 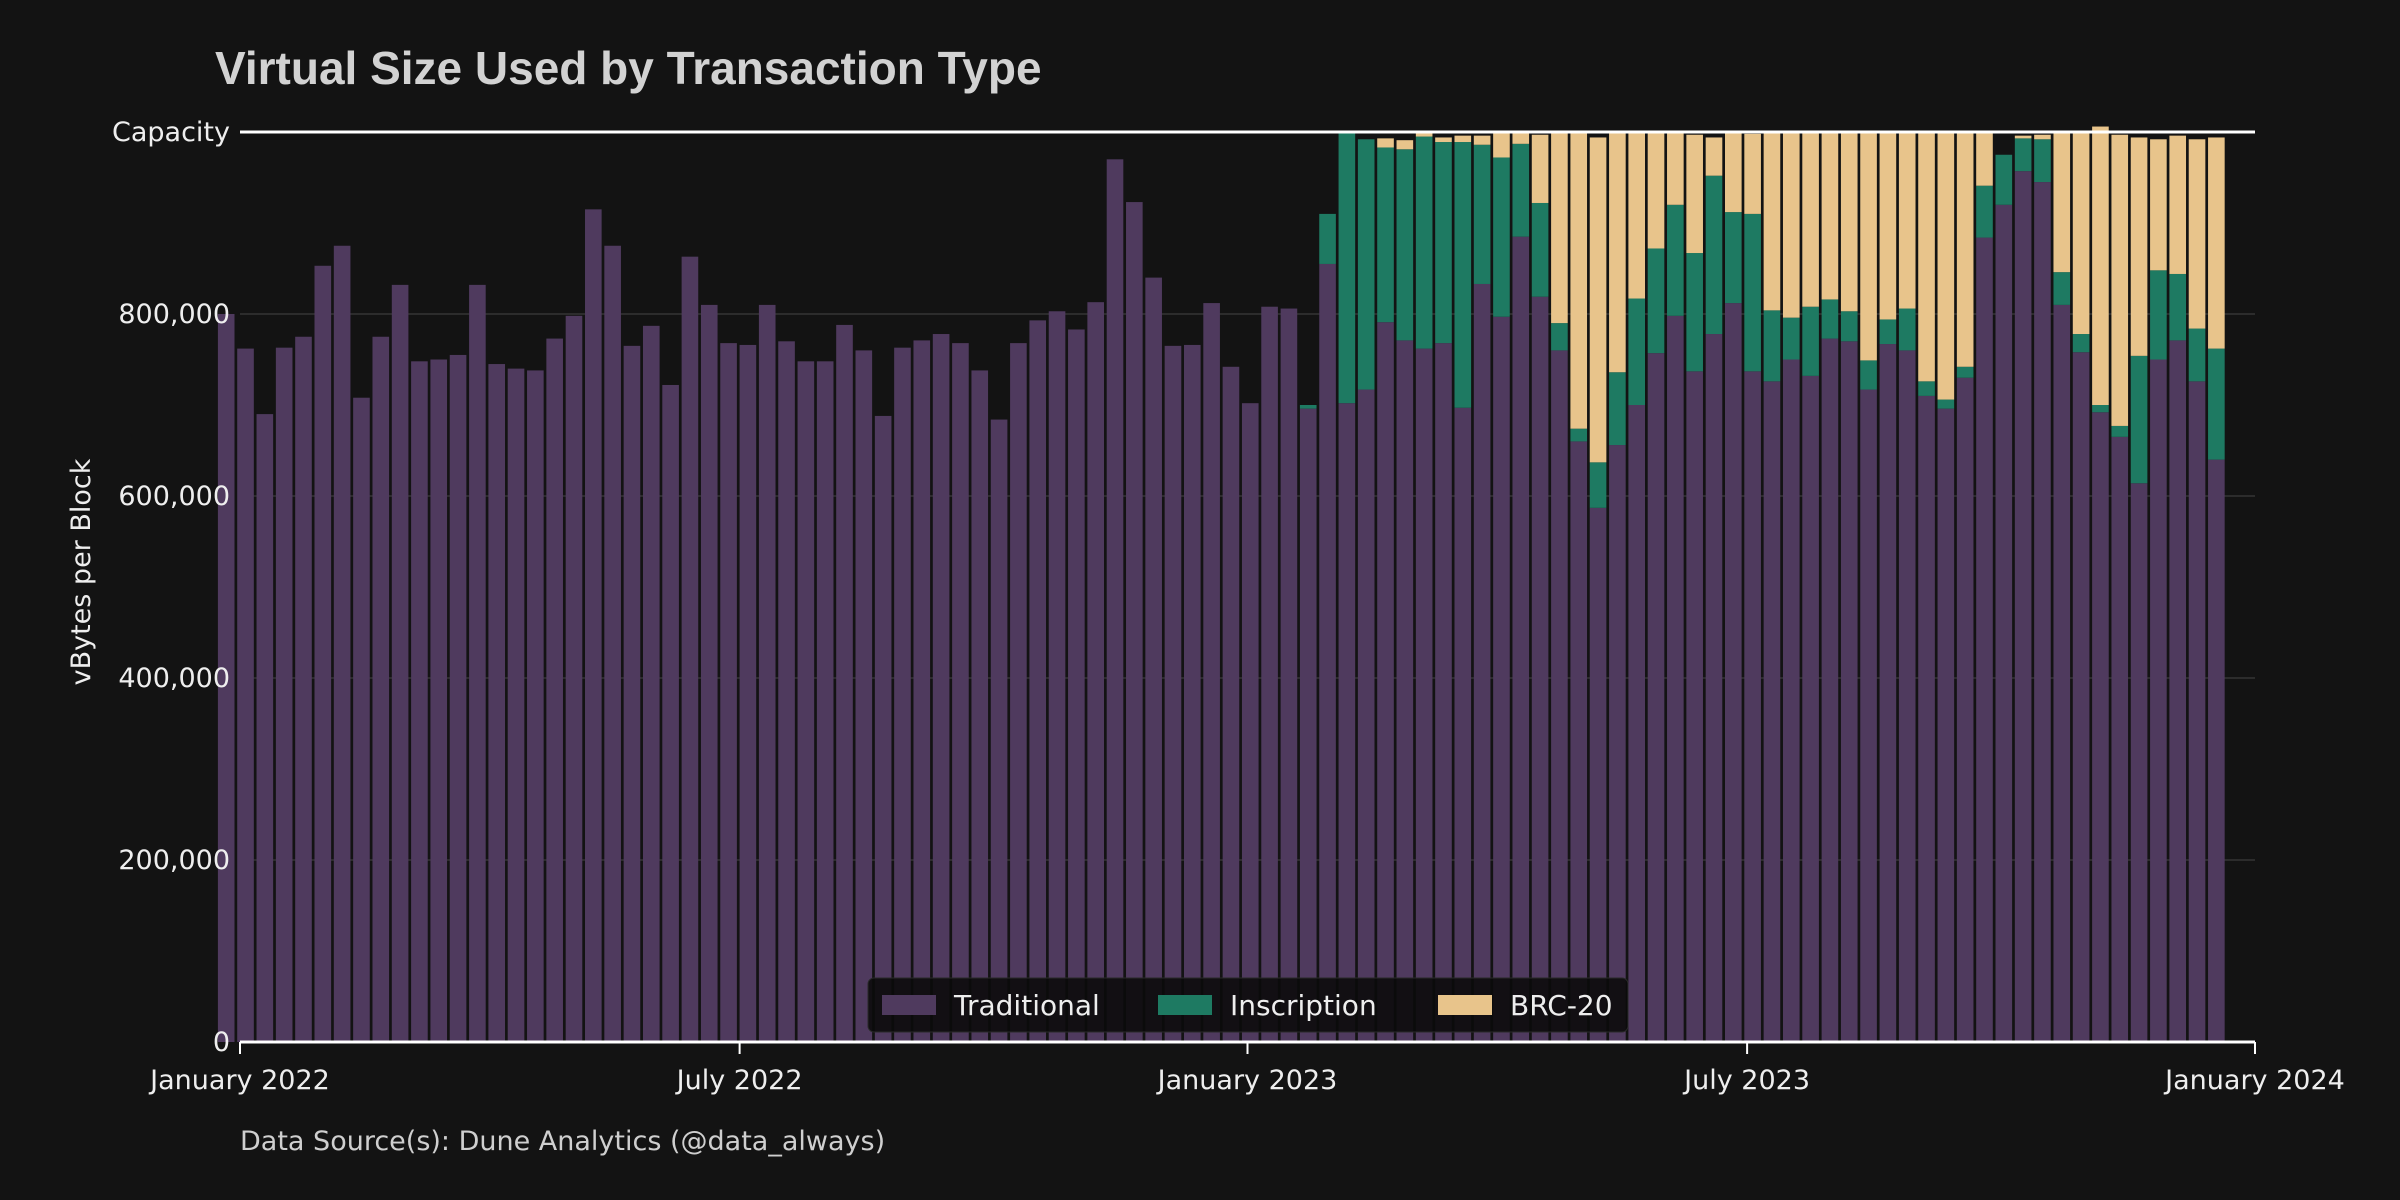 I want to click on x-tick-label: January 2023, so click(x=1247, y=1080).